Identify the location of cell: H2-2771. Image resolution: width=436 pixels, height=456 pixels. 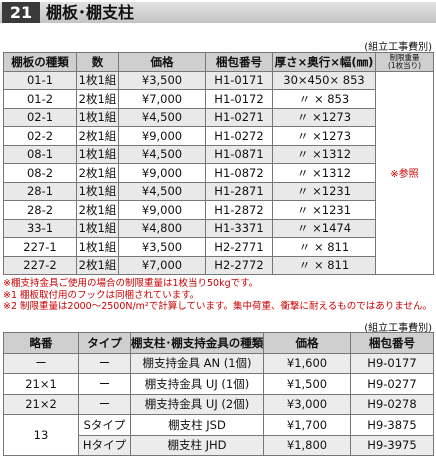
(239, 247).